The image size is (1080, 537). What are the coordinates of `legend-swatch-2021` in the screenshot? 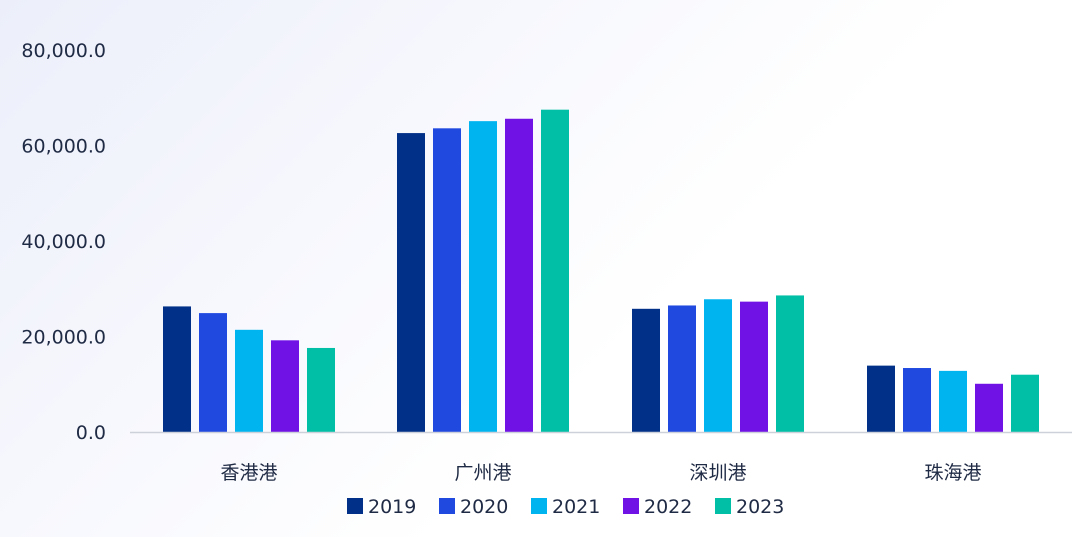 It's located at (539, 506).